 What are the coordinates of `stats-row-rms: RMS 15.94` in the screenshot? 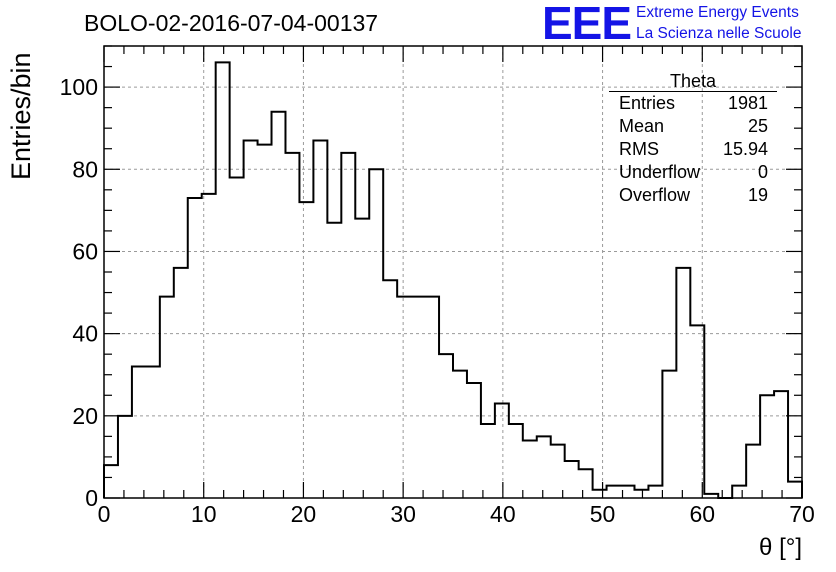 It's located at (694, 149).